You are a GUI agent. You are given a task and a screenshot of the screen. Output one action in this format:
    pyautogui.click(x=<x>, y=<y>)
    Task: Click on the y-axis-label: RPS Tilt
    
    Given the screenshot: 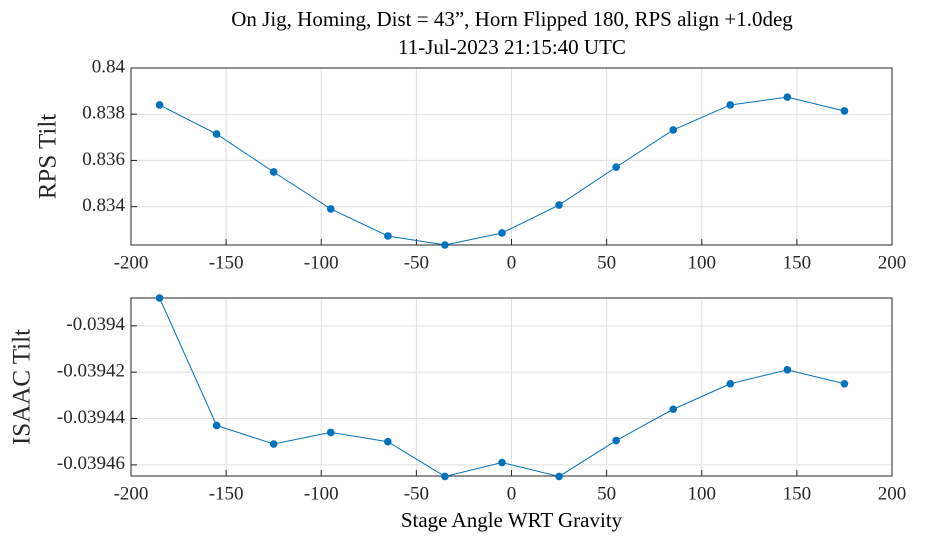 What is the action you would take?
    pyautogui.click(x=48, y=157)
    